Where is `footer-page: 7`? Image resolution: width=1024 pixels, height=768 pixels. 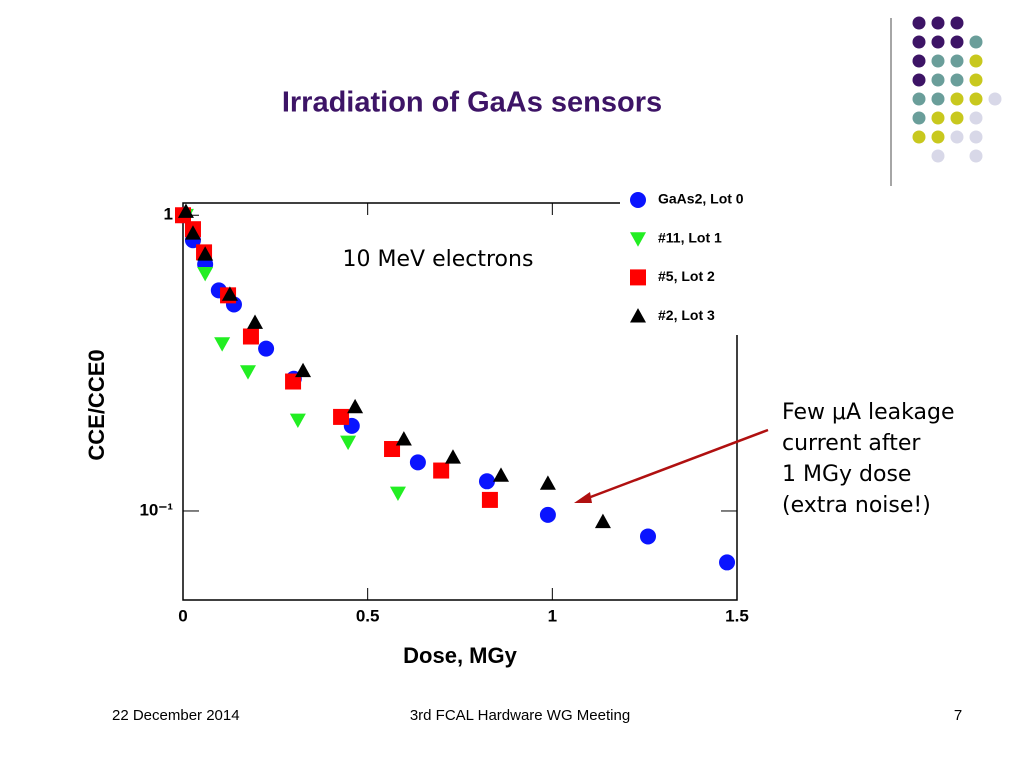
footer-page: 7 is located at coordinates (958, 715).